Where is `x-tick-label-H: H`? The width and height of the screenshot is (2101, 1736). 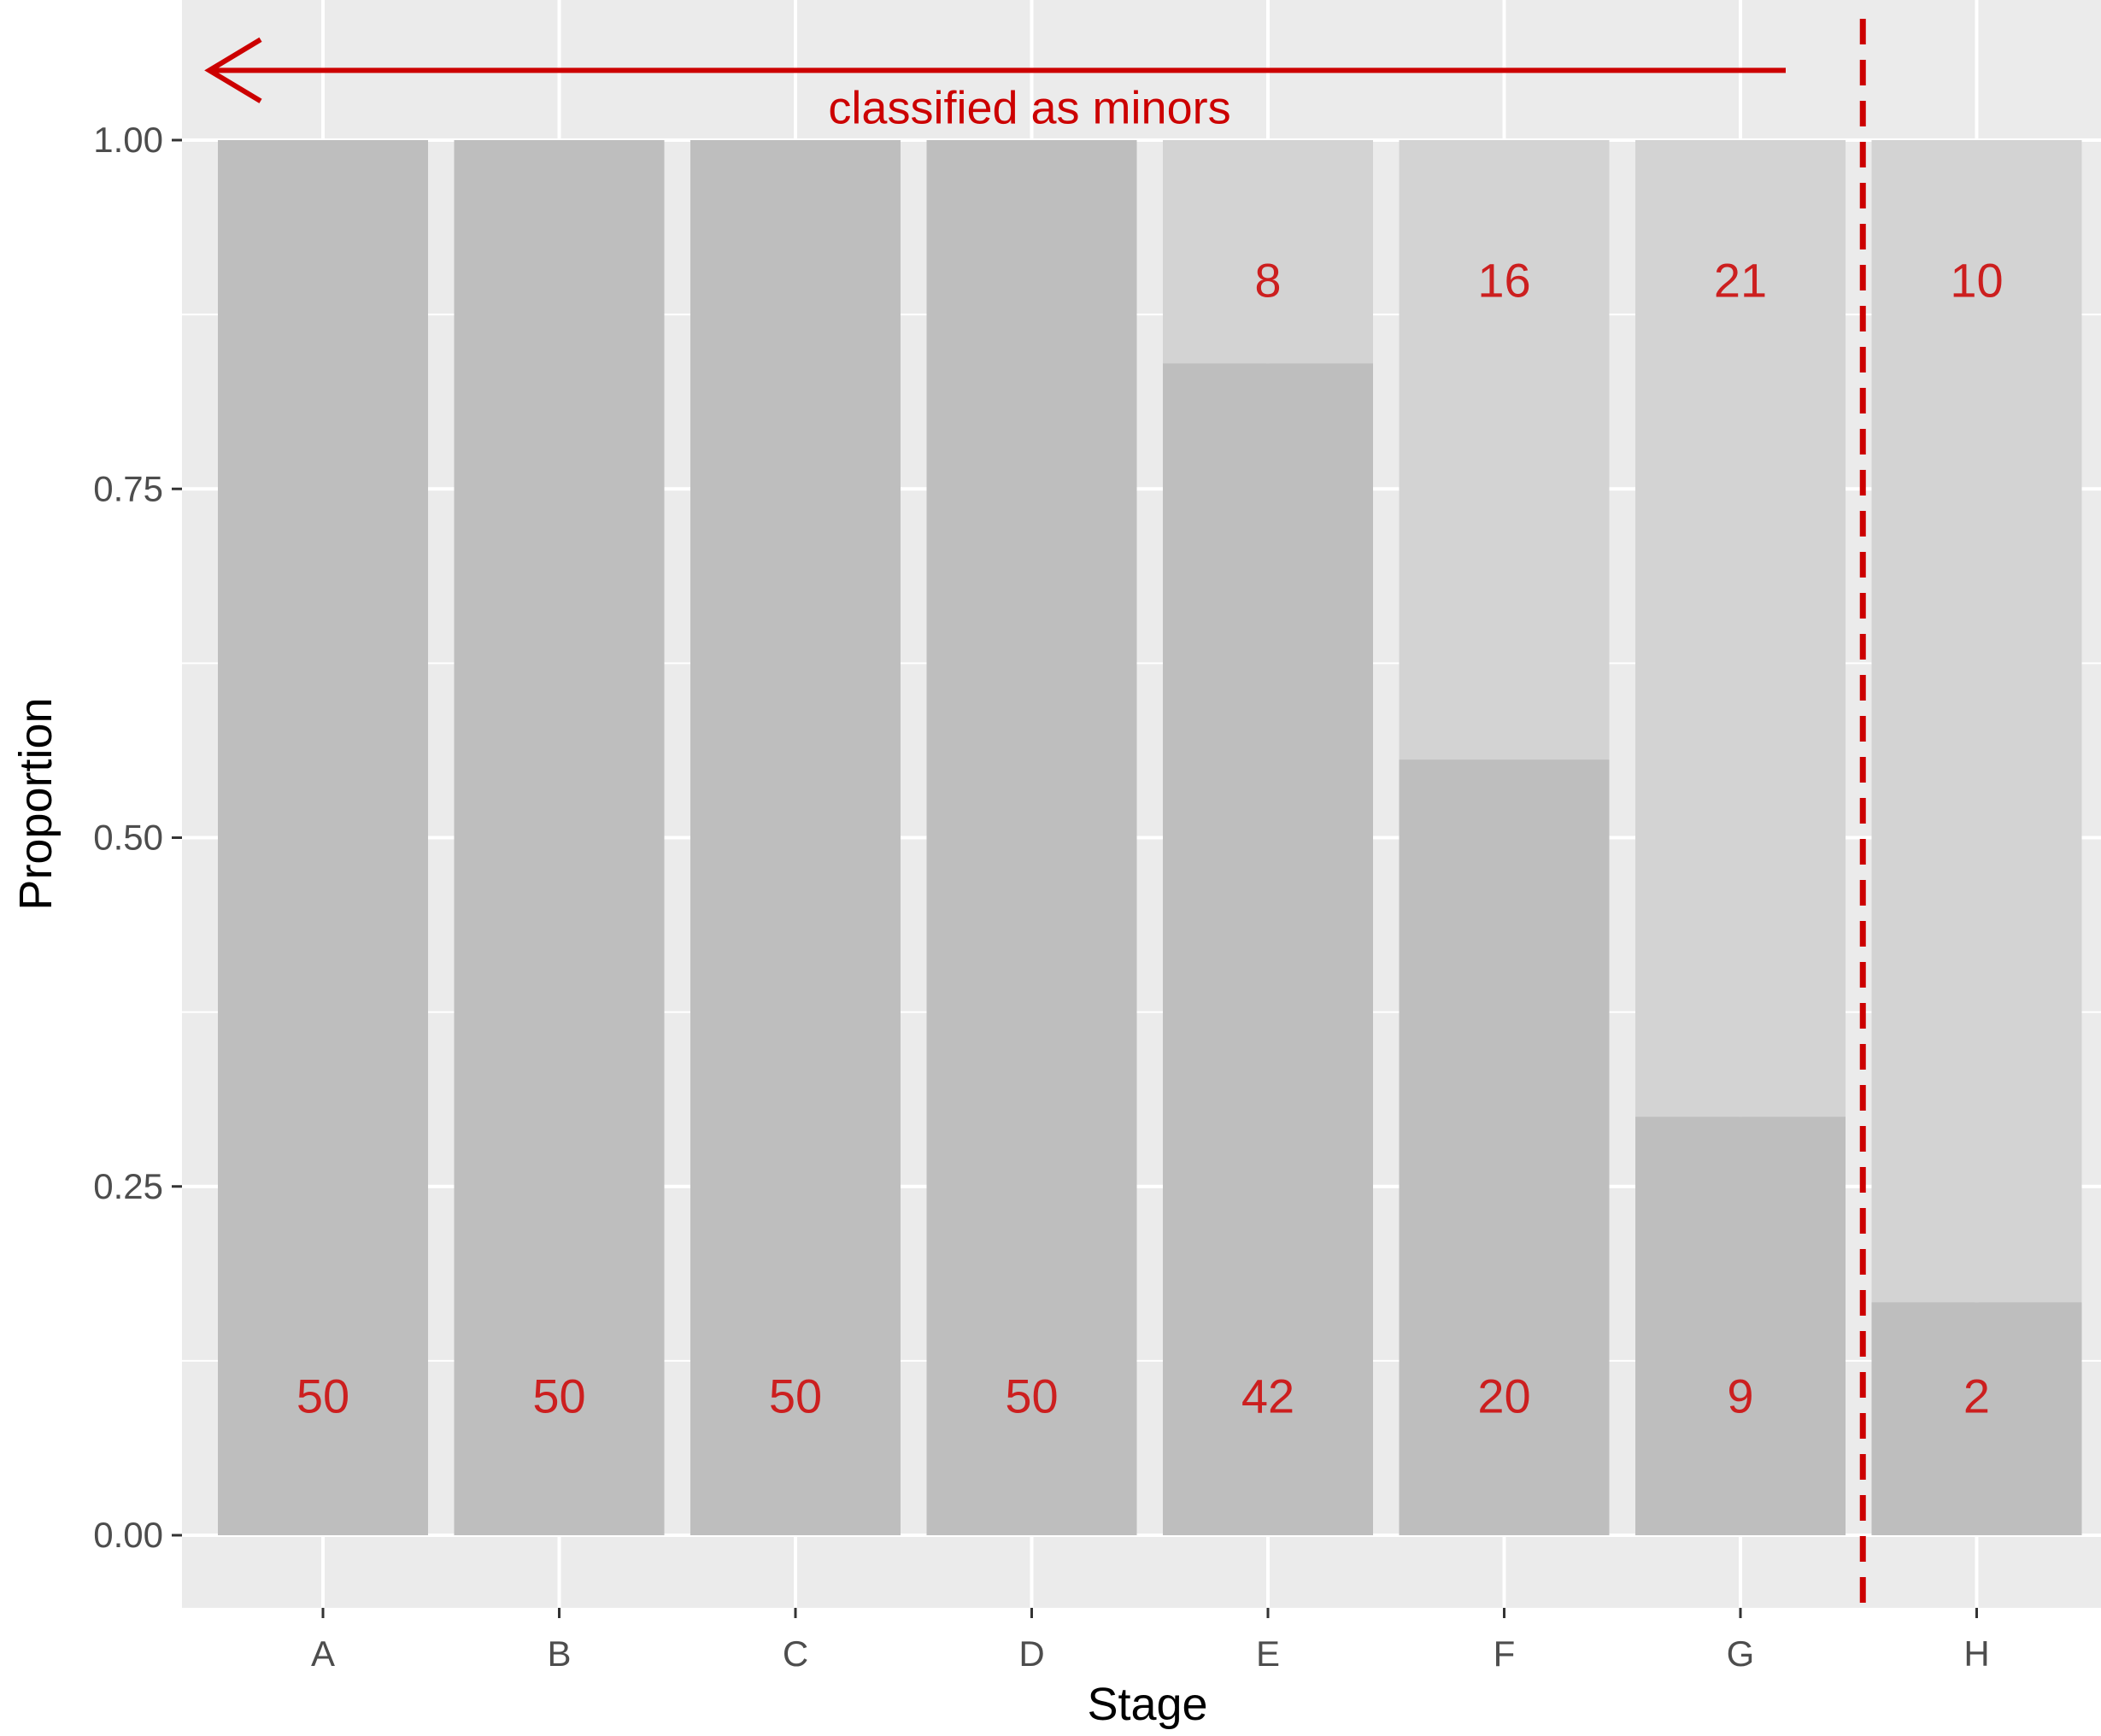
x-tick-label-H: H is located at coordinates (1976, 1654).